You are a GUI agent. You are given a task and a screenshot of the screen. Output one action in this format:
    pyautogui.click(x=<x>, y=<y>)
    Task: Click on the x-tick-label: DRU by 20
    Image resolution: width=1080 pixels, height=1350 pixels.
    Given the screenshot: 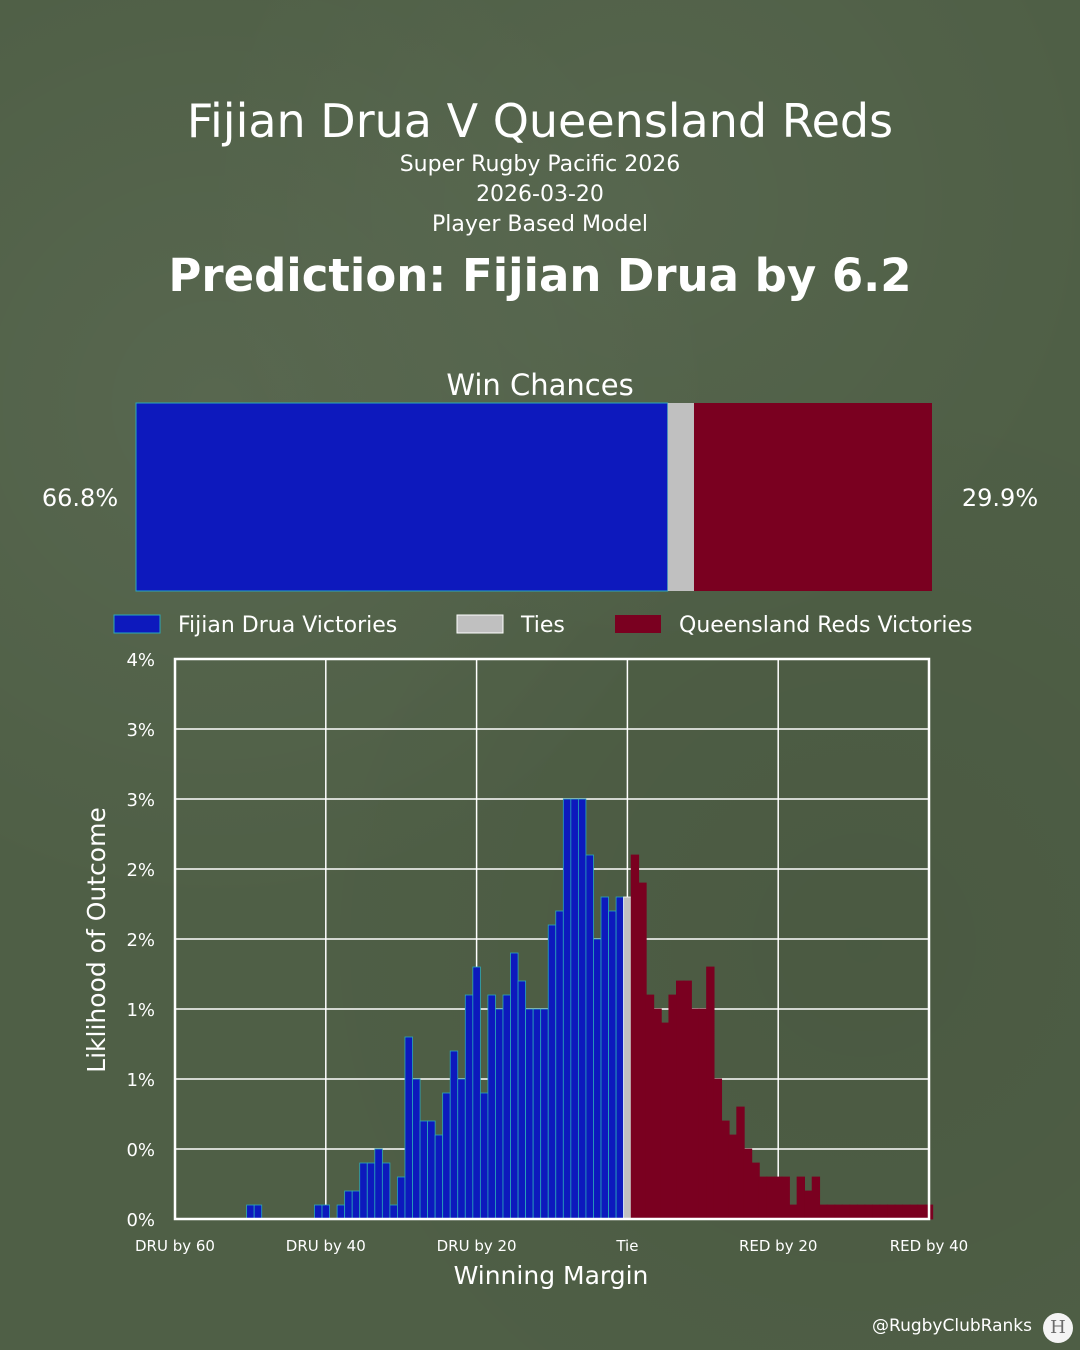 What is the action you would take?
    pyautogui.click(x=477, y=1246)
    